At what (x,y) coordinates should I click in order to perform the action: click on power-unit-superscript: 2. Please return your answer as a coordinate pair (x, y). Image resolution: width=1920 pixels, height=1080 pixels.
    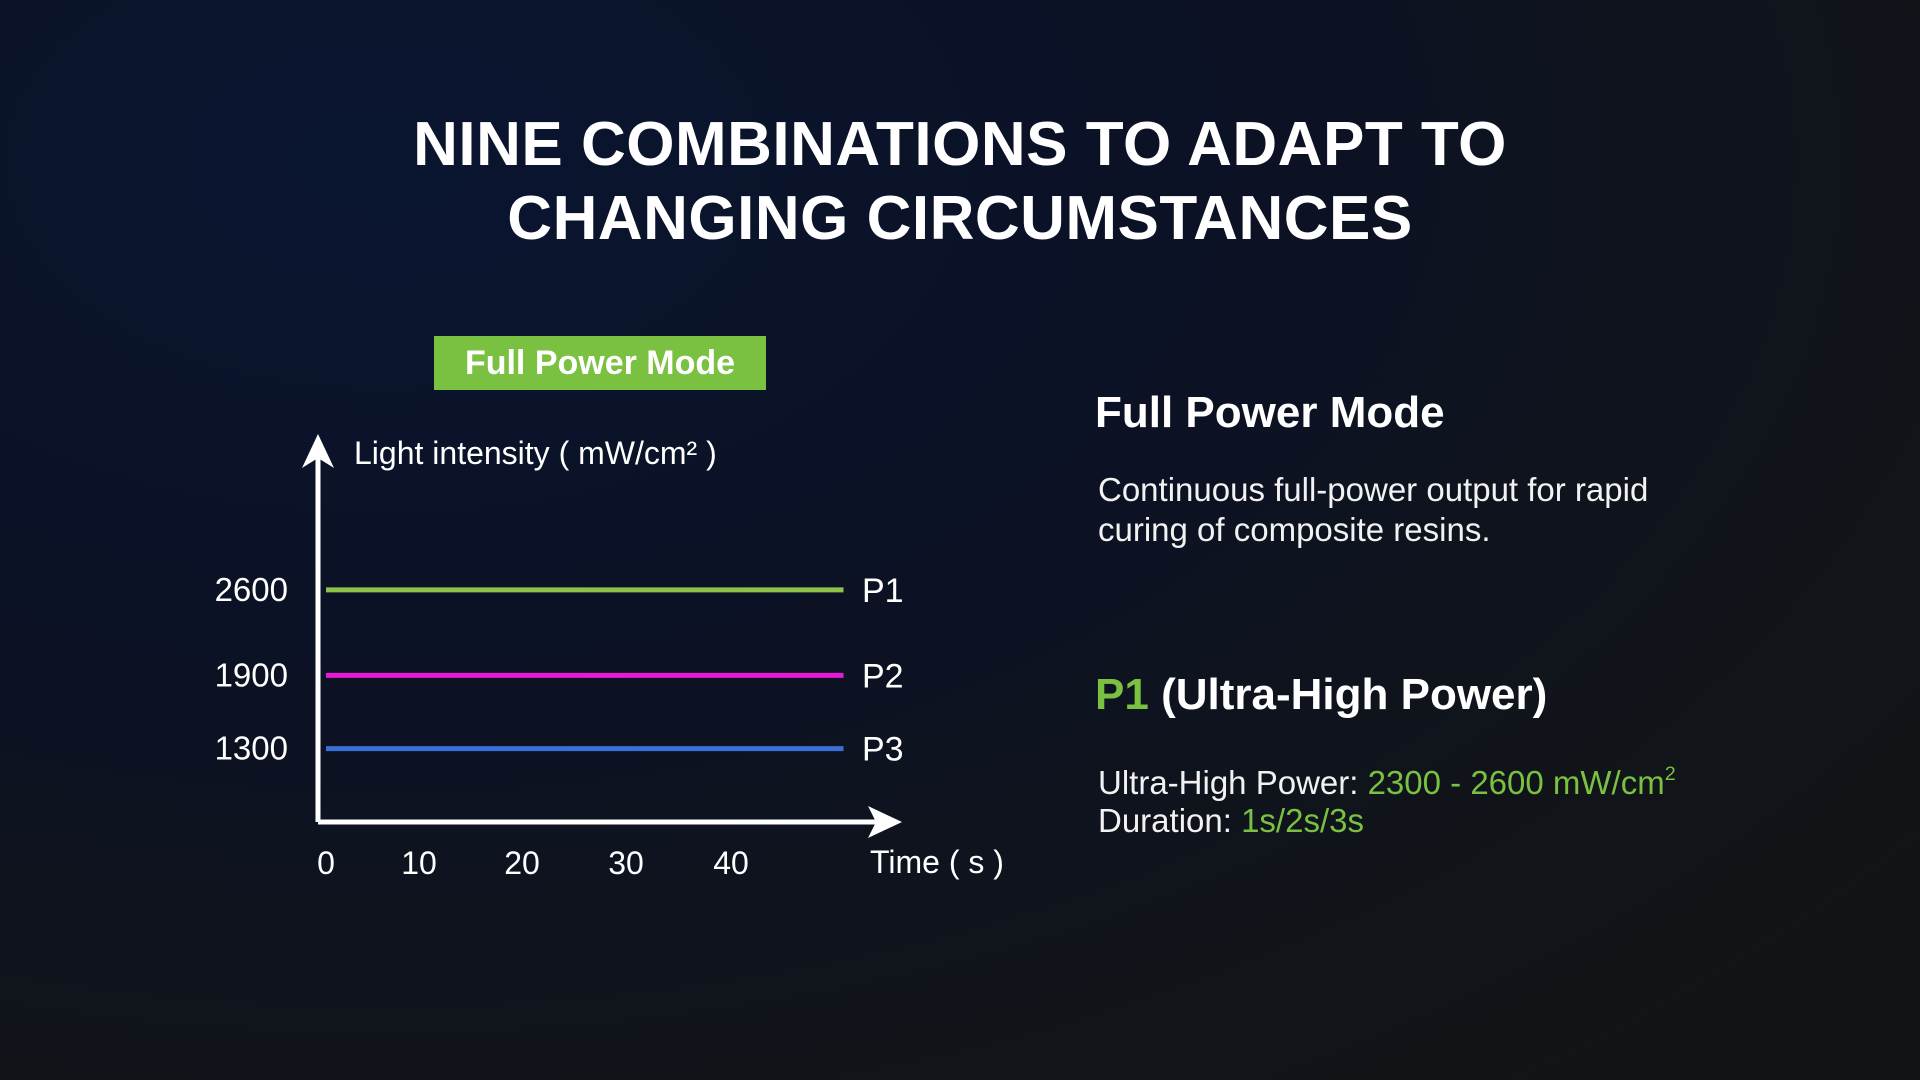
    Looking at the image, I should click on (1670, 774).